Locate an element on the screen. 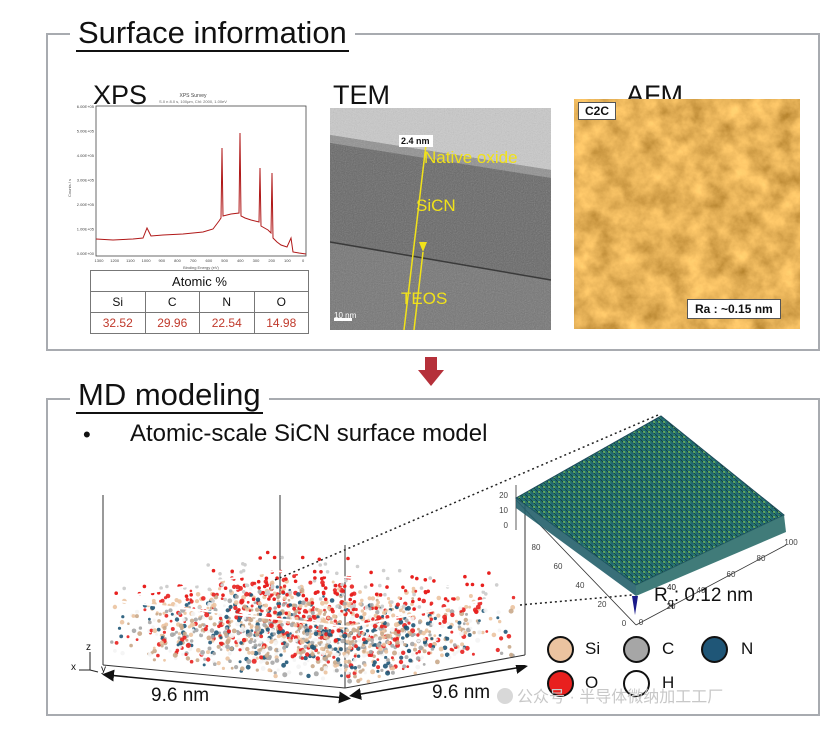 Image resolution: width=839 pixels, height=729 pixels. legend-o-label: O is located at coordinates (592, 682).